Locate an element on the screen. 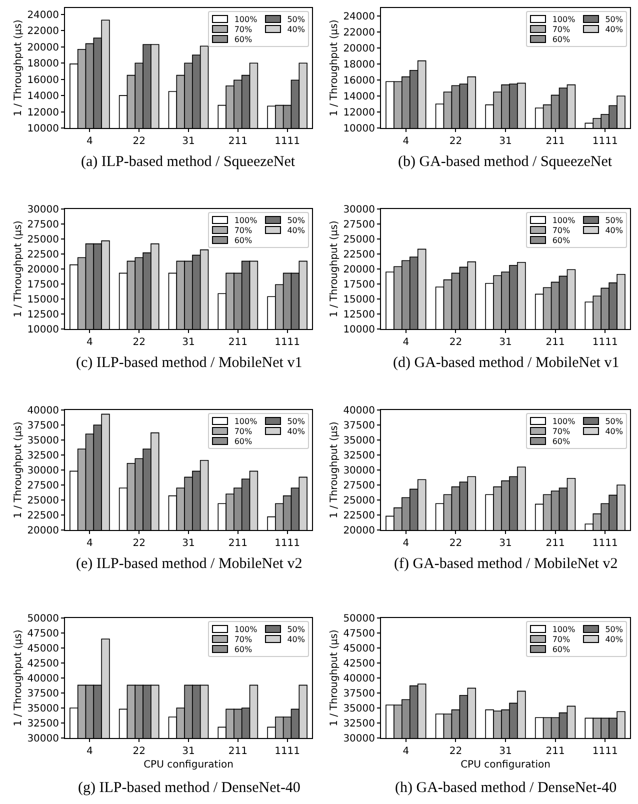  text: (f) GA-based method / MobileNet v2 is located at coordinates (506, 564).